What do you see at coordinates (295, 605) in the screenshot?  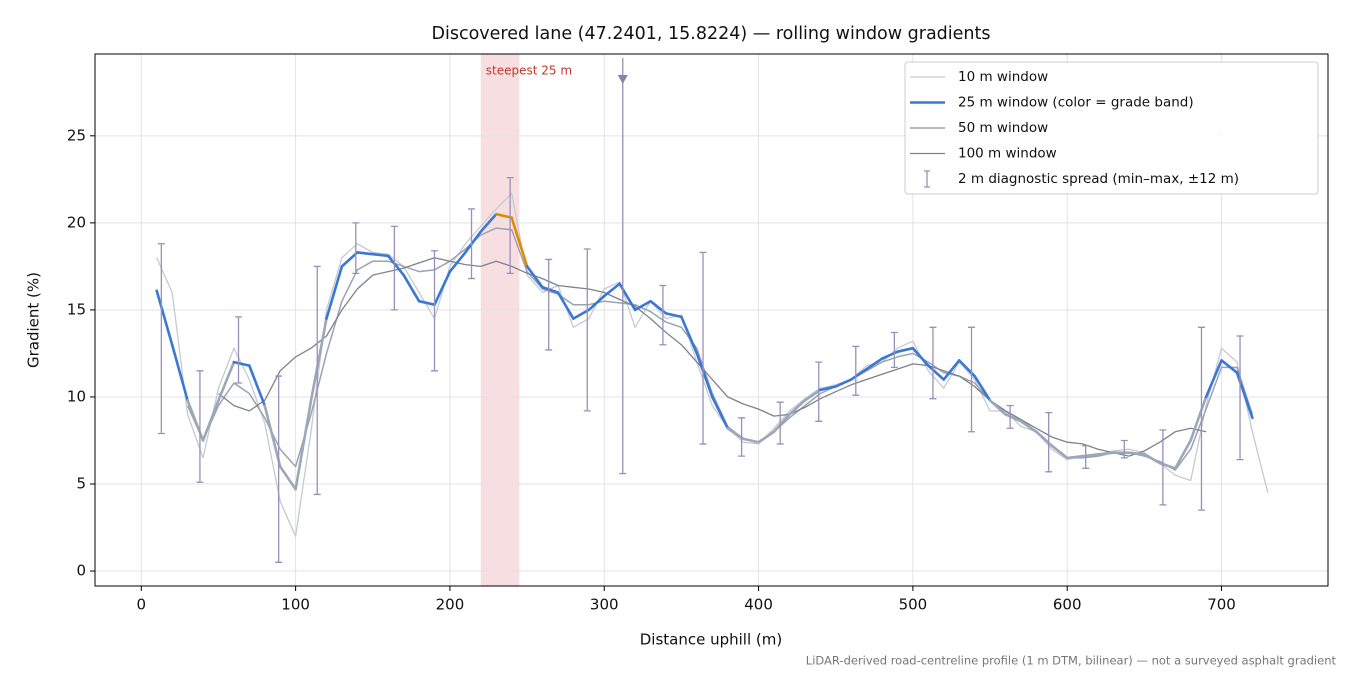 I see `x-tick-label: 100` at bounding box center [295, 605].